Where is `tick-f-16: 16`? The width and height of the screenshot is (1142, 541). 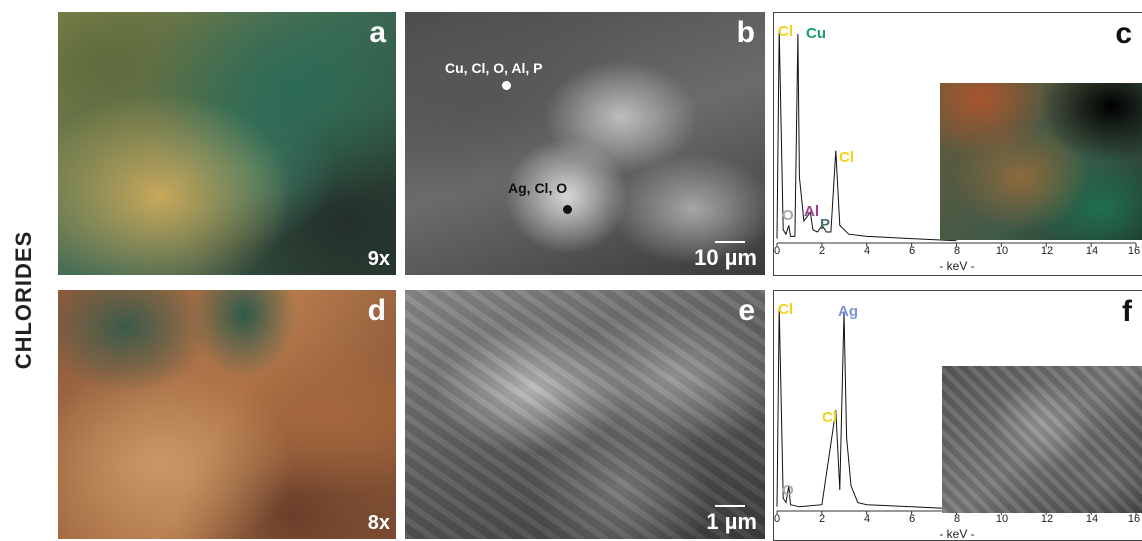 tick-f-16: 16 is located at coordinates (1134, 519).